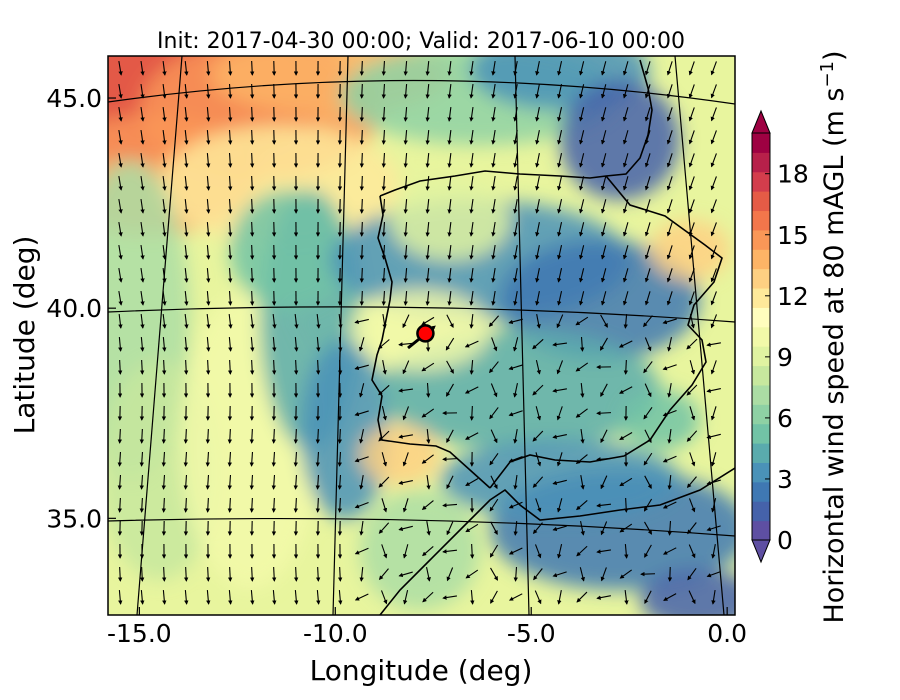 This screenshot has width=900, height=700. Describe the element at coordinates (606, 332) in the screenshot. I see `coastline-iberia-east` at that location.